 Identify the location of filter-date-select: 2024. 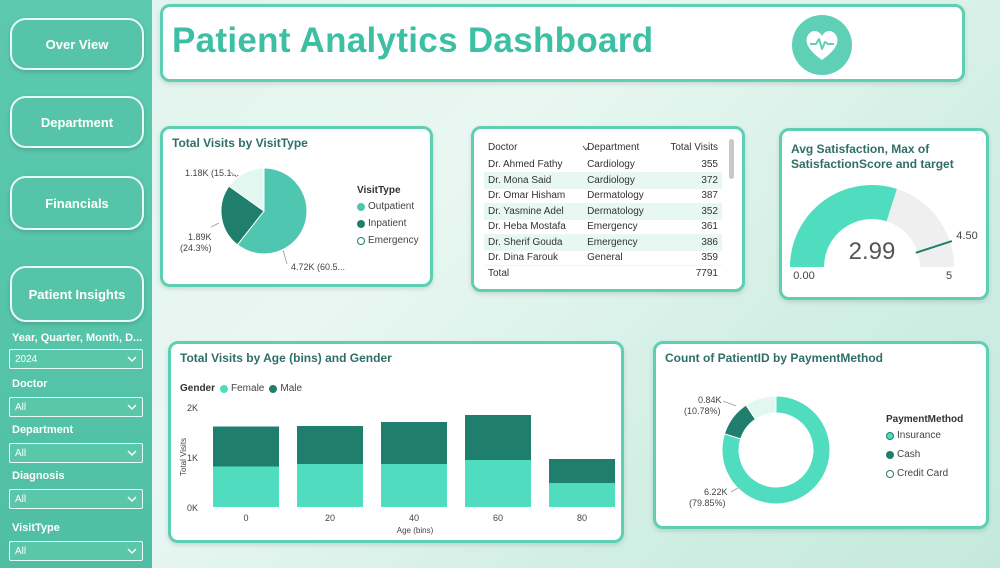
(76, 359).